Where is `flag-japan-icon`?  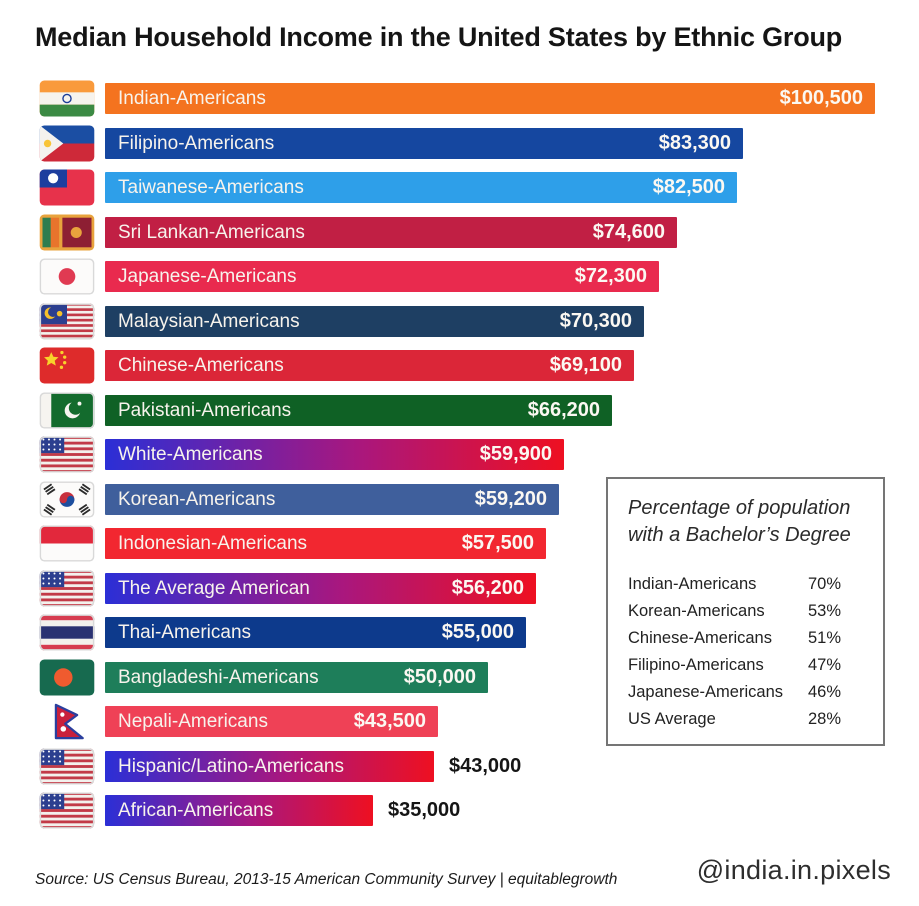
flag-japan-icon is located at coordinates (67, 277).